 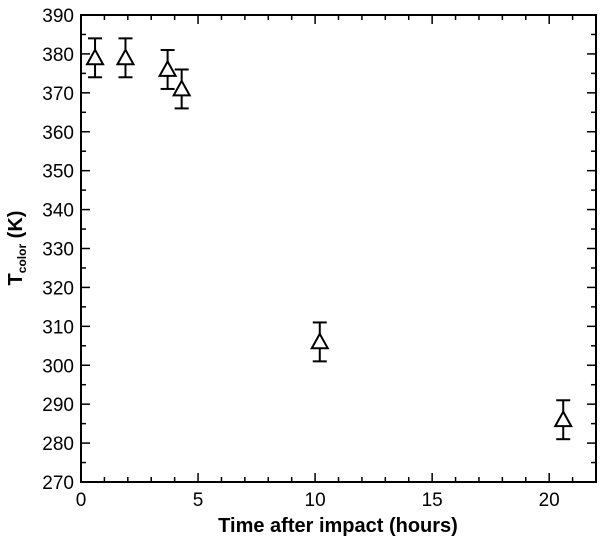 What do you see at coordinates (58, 327) in the screenshot?
I see `y-tick-label: 310` at bounding box center [58, 327].